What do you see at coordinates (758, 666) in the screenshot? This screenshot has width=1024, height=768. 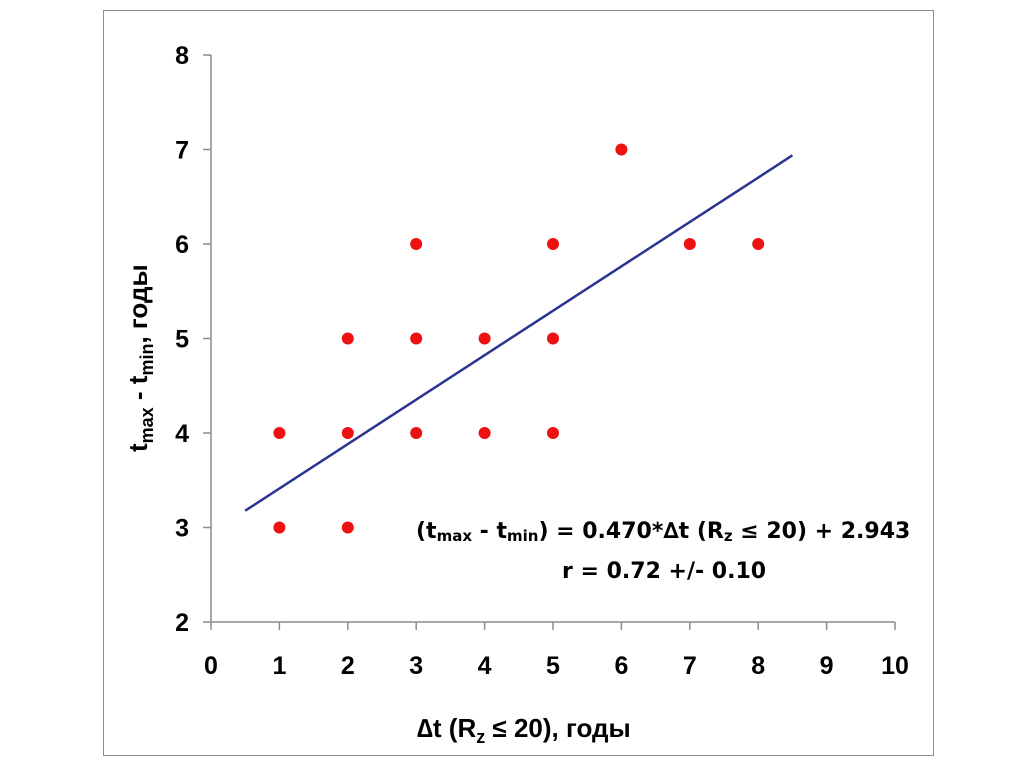 I see `x-tick-label: 8` at bounding box center [758, 666].